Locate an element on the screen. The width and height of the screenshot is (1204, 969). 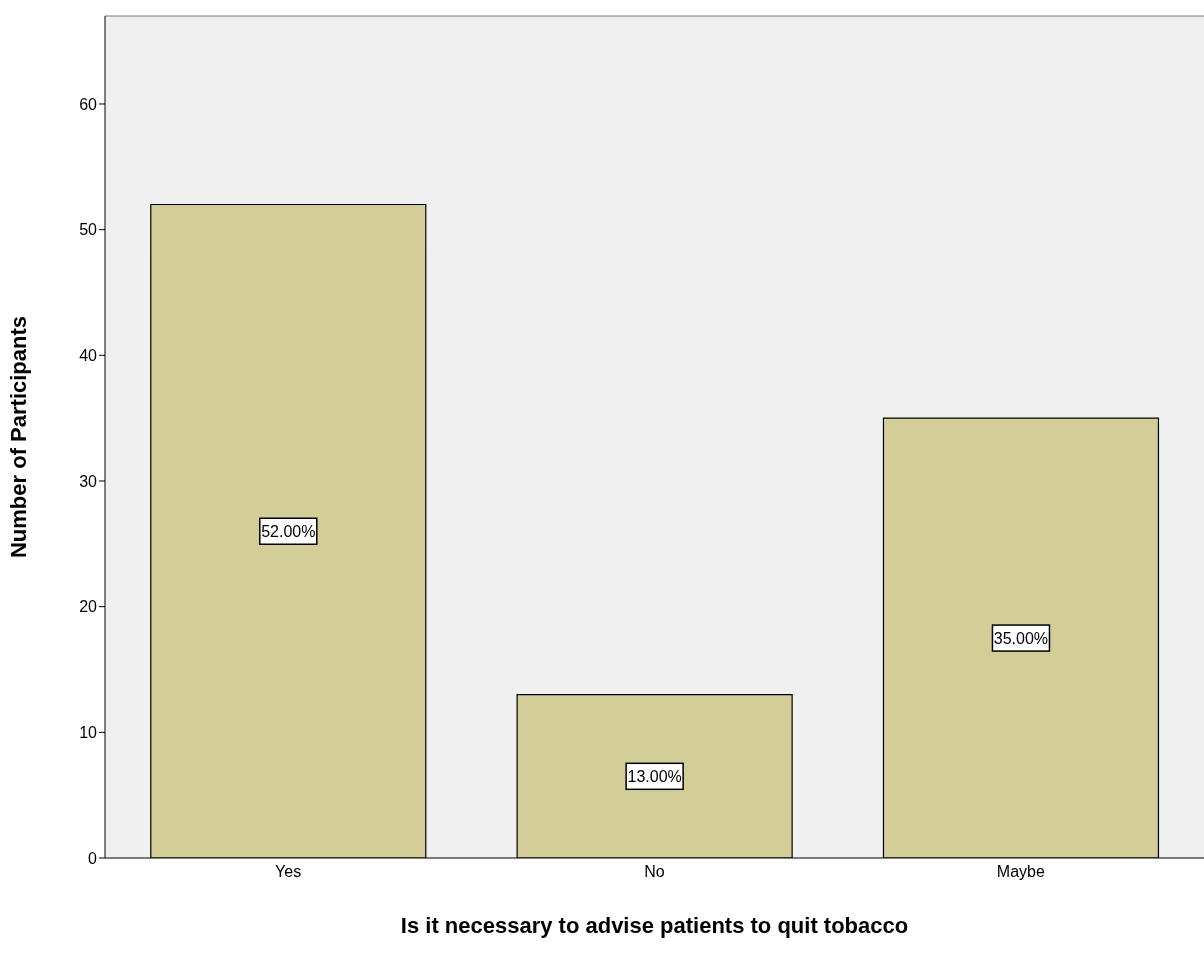
data-label: 52.00% is located at coordinates (288, 532).